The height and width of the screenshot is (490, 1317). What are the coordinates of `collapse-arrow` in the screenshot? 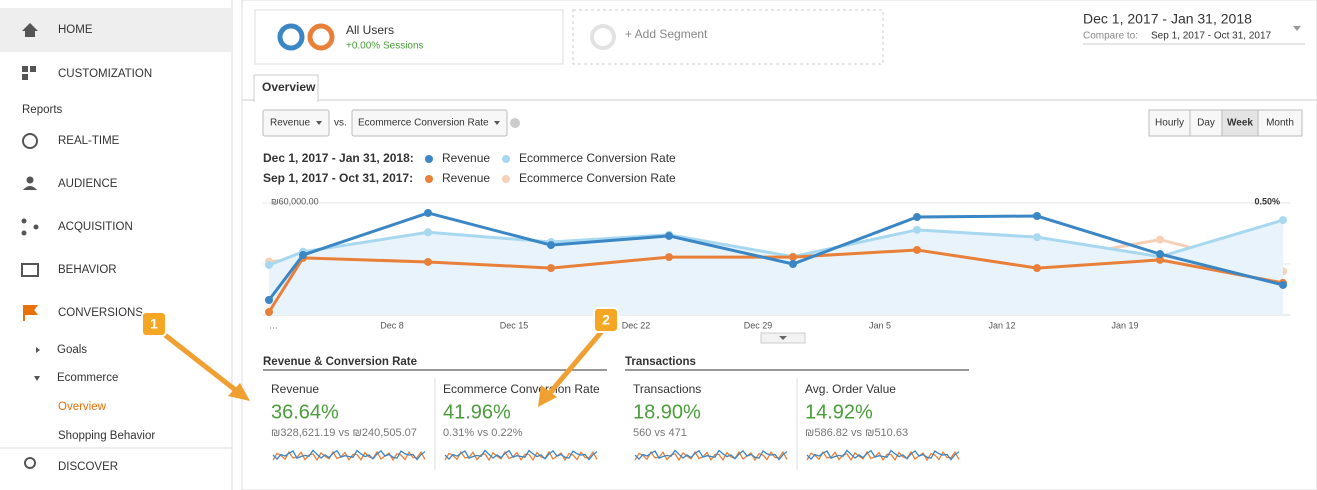 It's located at (783, 338).